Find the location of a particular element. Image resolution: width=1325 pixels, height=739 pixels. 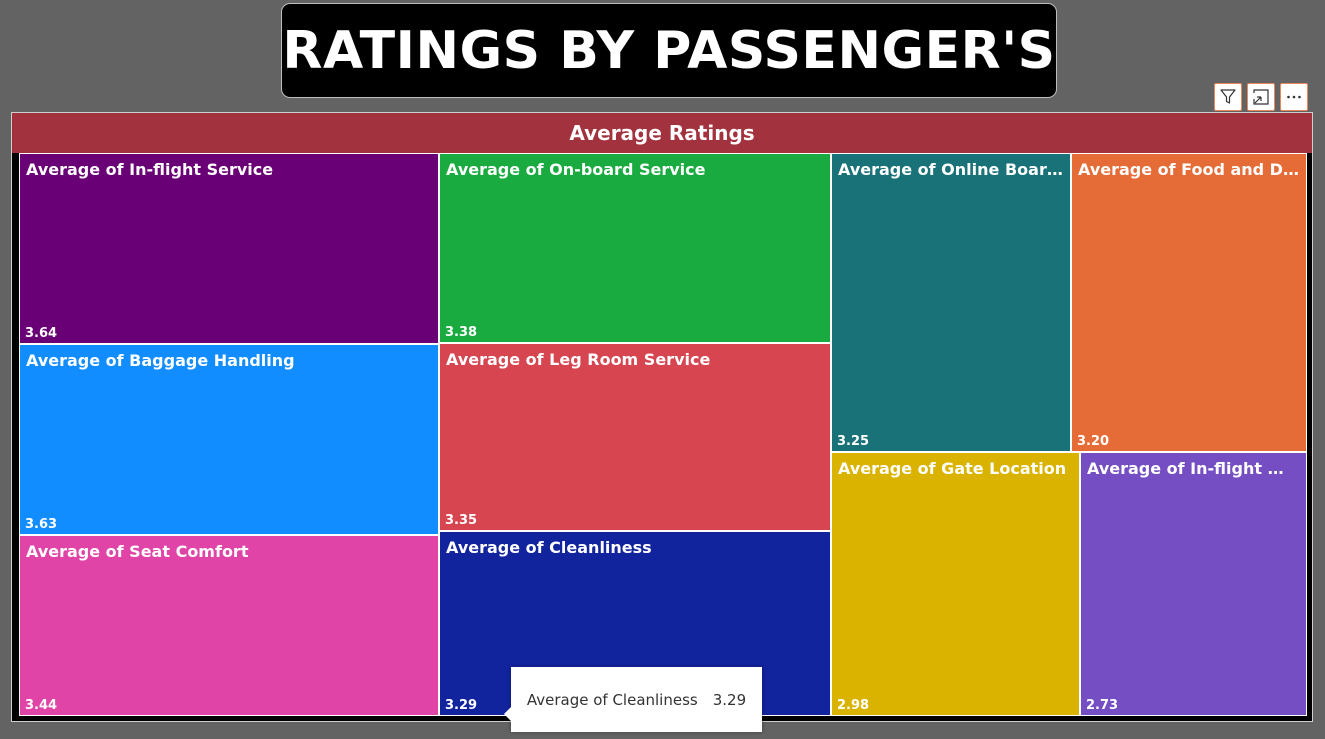

tile-value: 2.73 is located at coordinates (1102, 705).